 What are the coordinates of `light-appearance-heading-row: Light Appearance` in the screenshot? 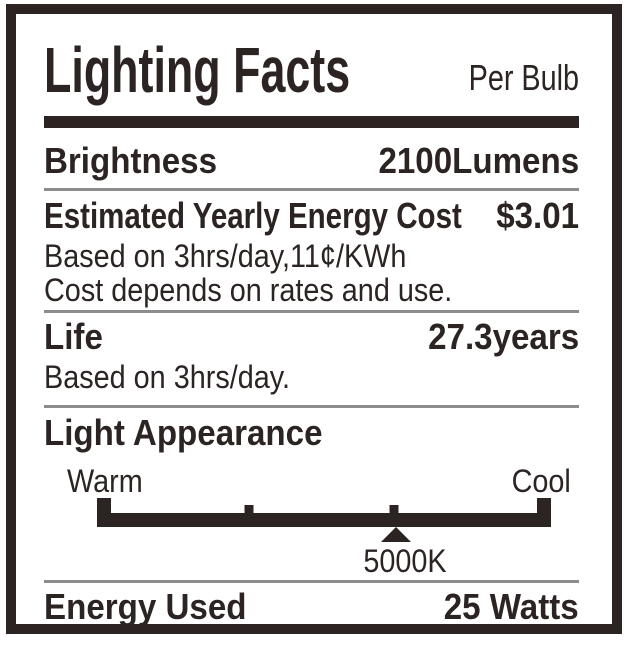 It's located at (311, 433).